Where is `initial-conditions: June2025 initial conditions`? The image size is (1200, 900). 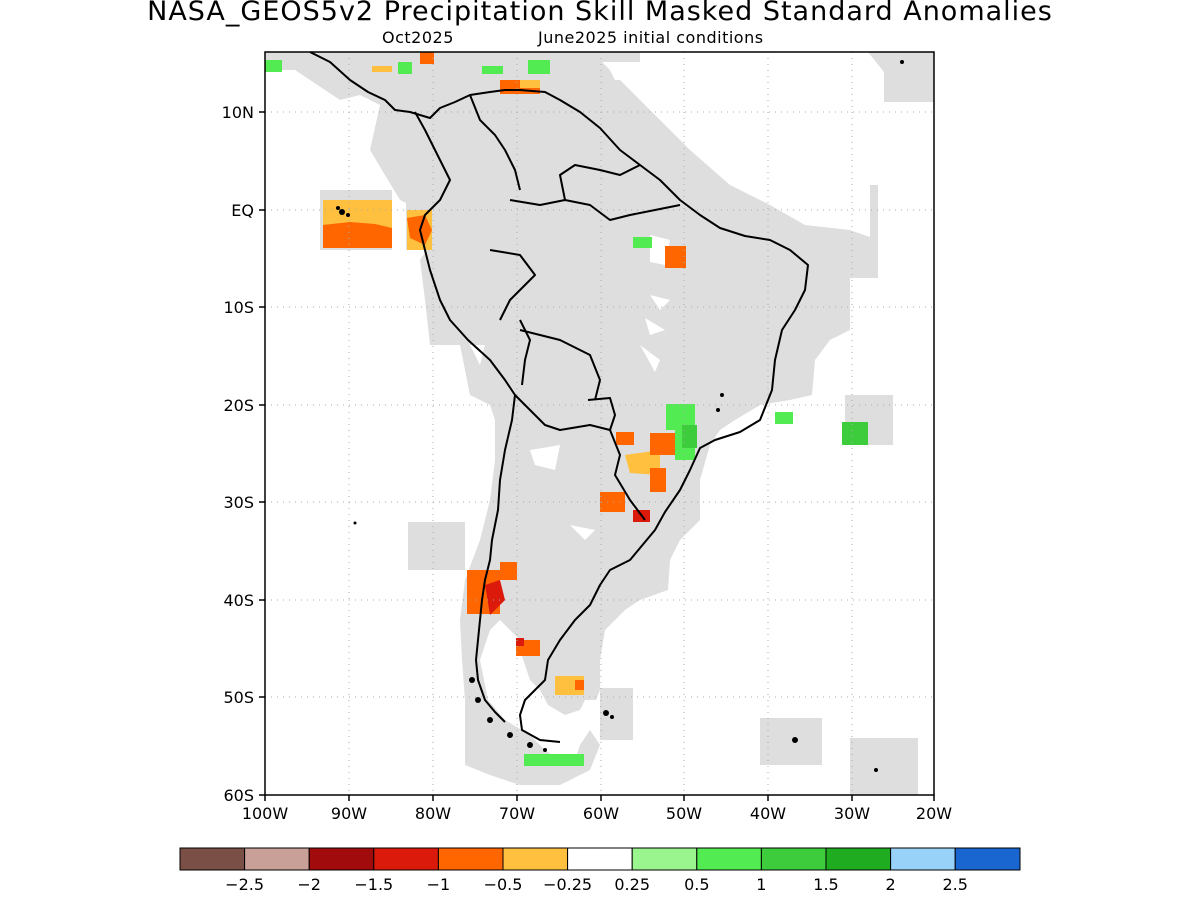
initial-conditions: June2025 initial conditions is located at coordinates (651, 37).